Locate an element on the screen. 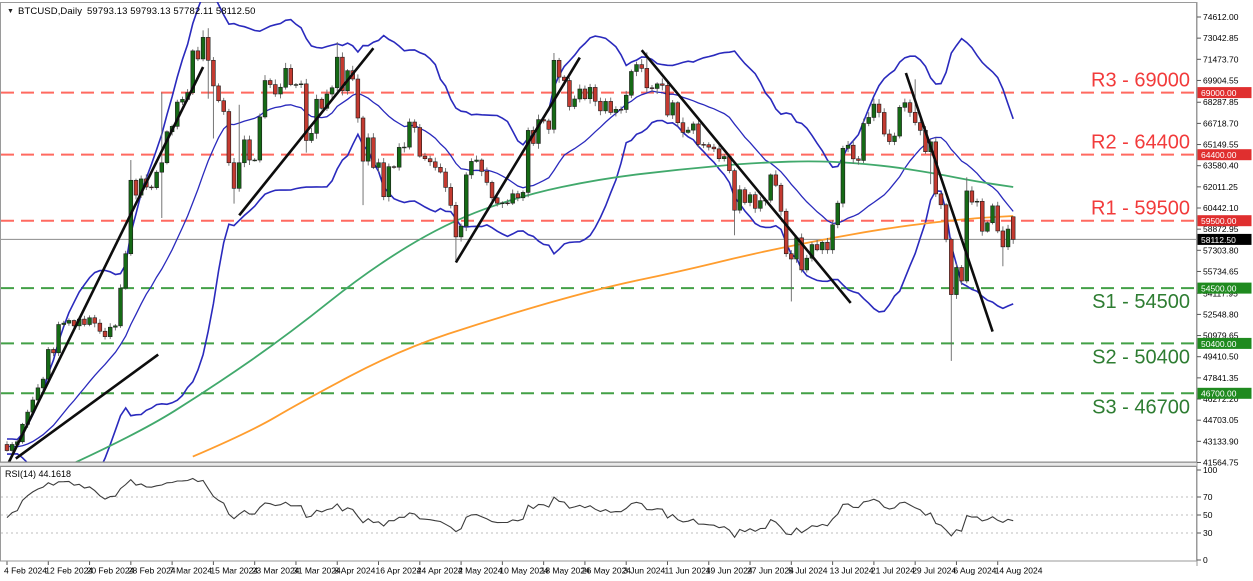 The image size is (1253, 581). date-tick-label: 10 May 2024 is located at coordinates (523, 571).